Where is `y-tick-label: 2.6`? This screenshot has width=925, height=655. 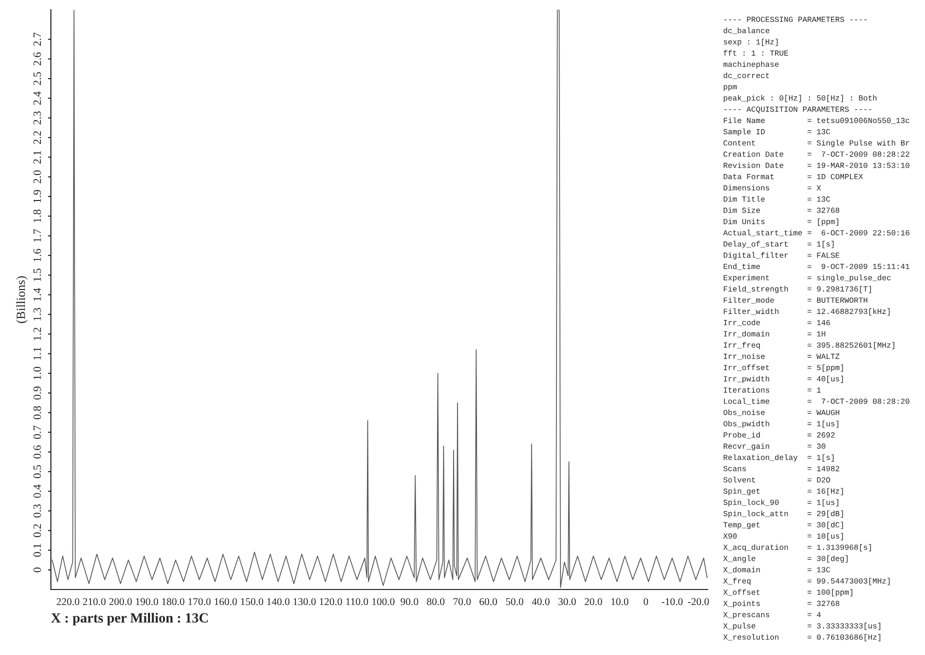
y-tick-label: 2.6 is located at coordinates (38, 59).